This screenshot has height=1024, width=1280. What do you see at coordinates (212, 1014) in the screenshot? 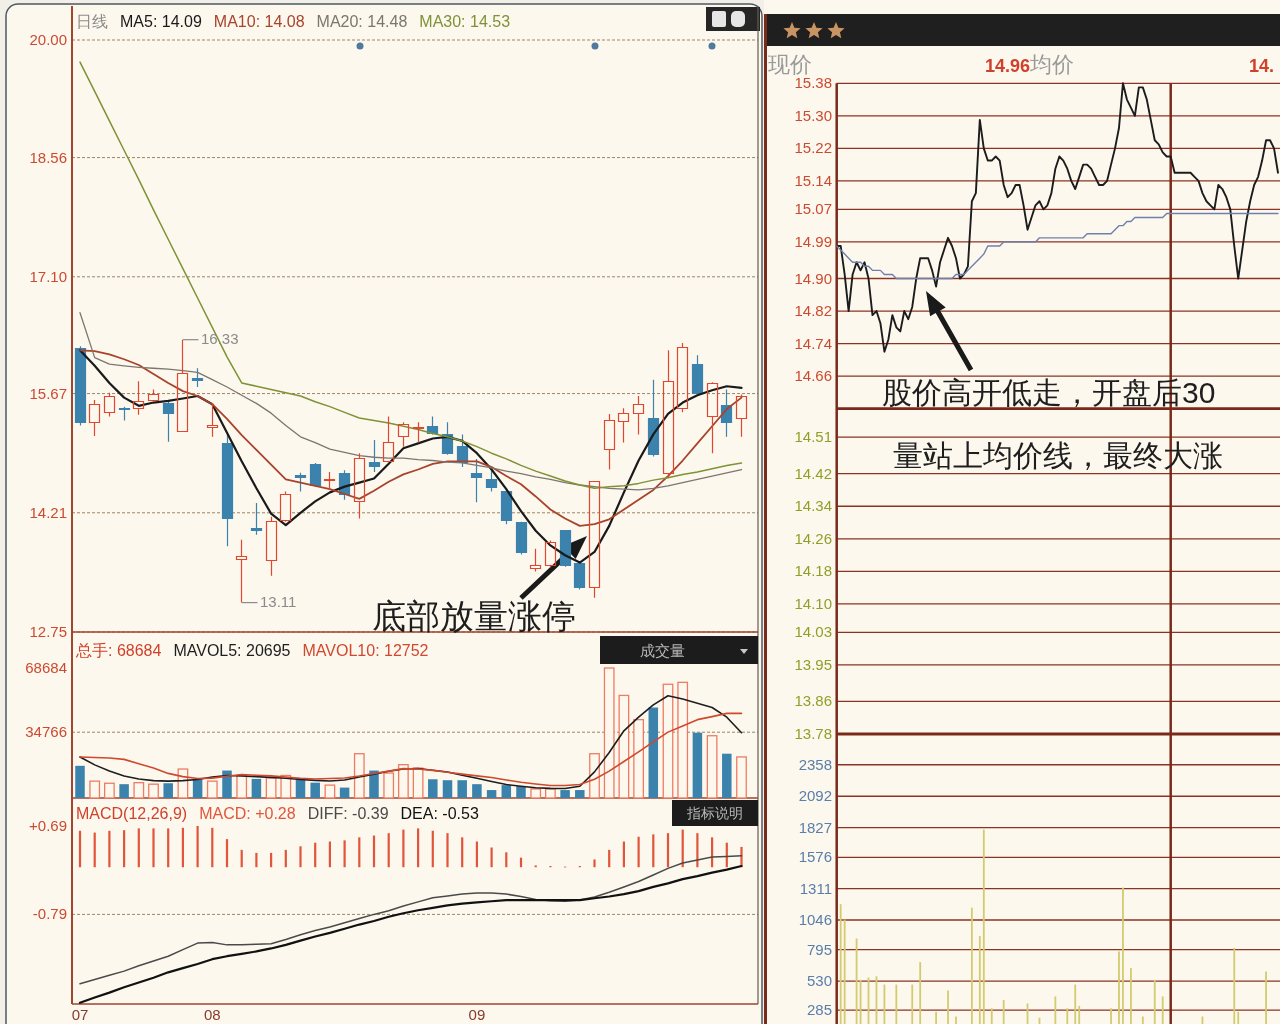
I see `x-tick-label: 08` at bounding box center [212, 1014].